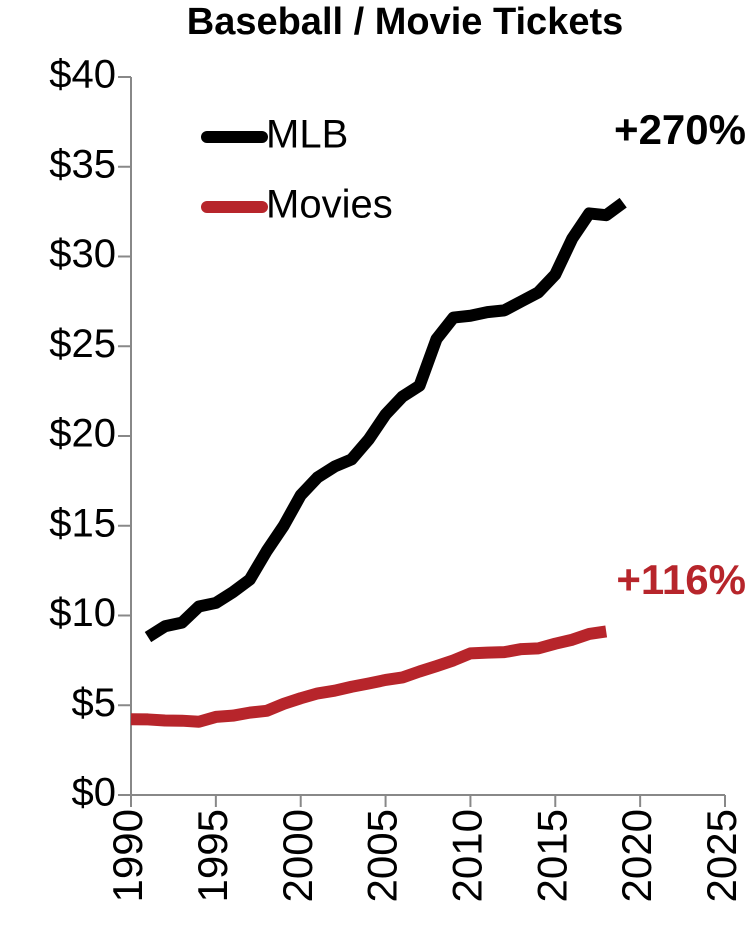 This screenshot has width=750, height=933. Describe the element at coordinates (467, 855) in the screenshot. I see `x-tick-label: 2010` at that location.